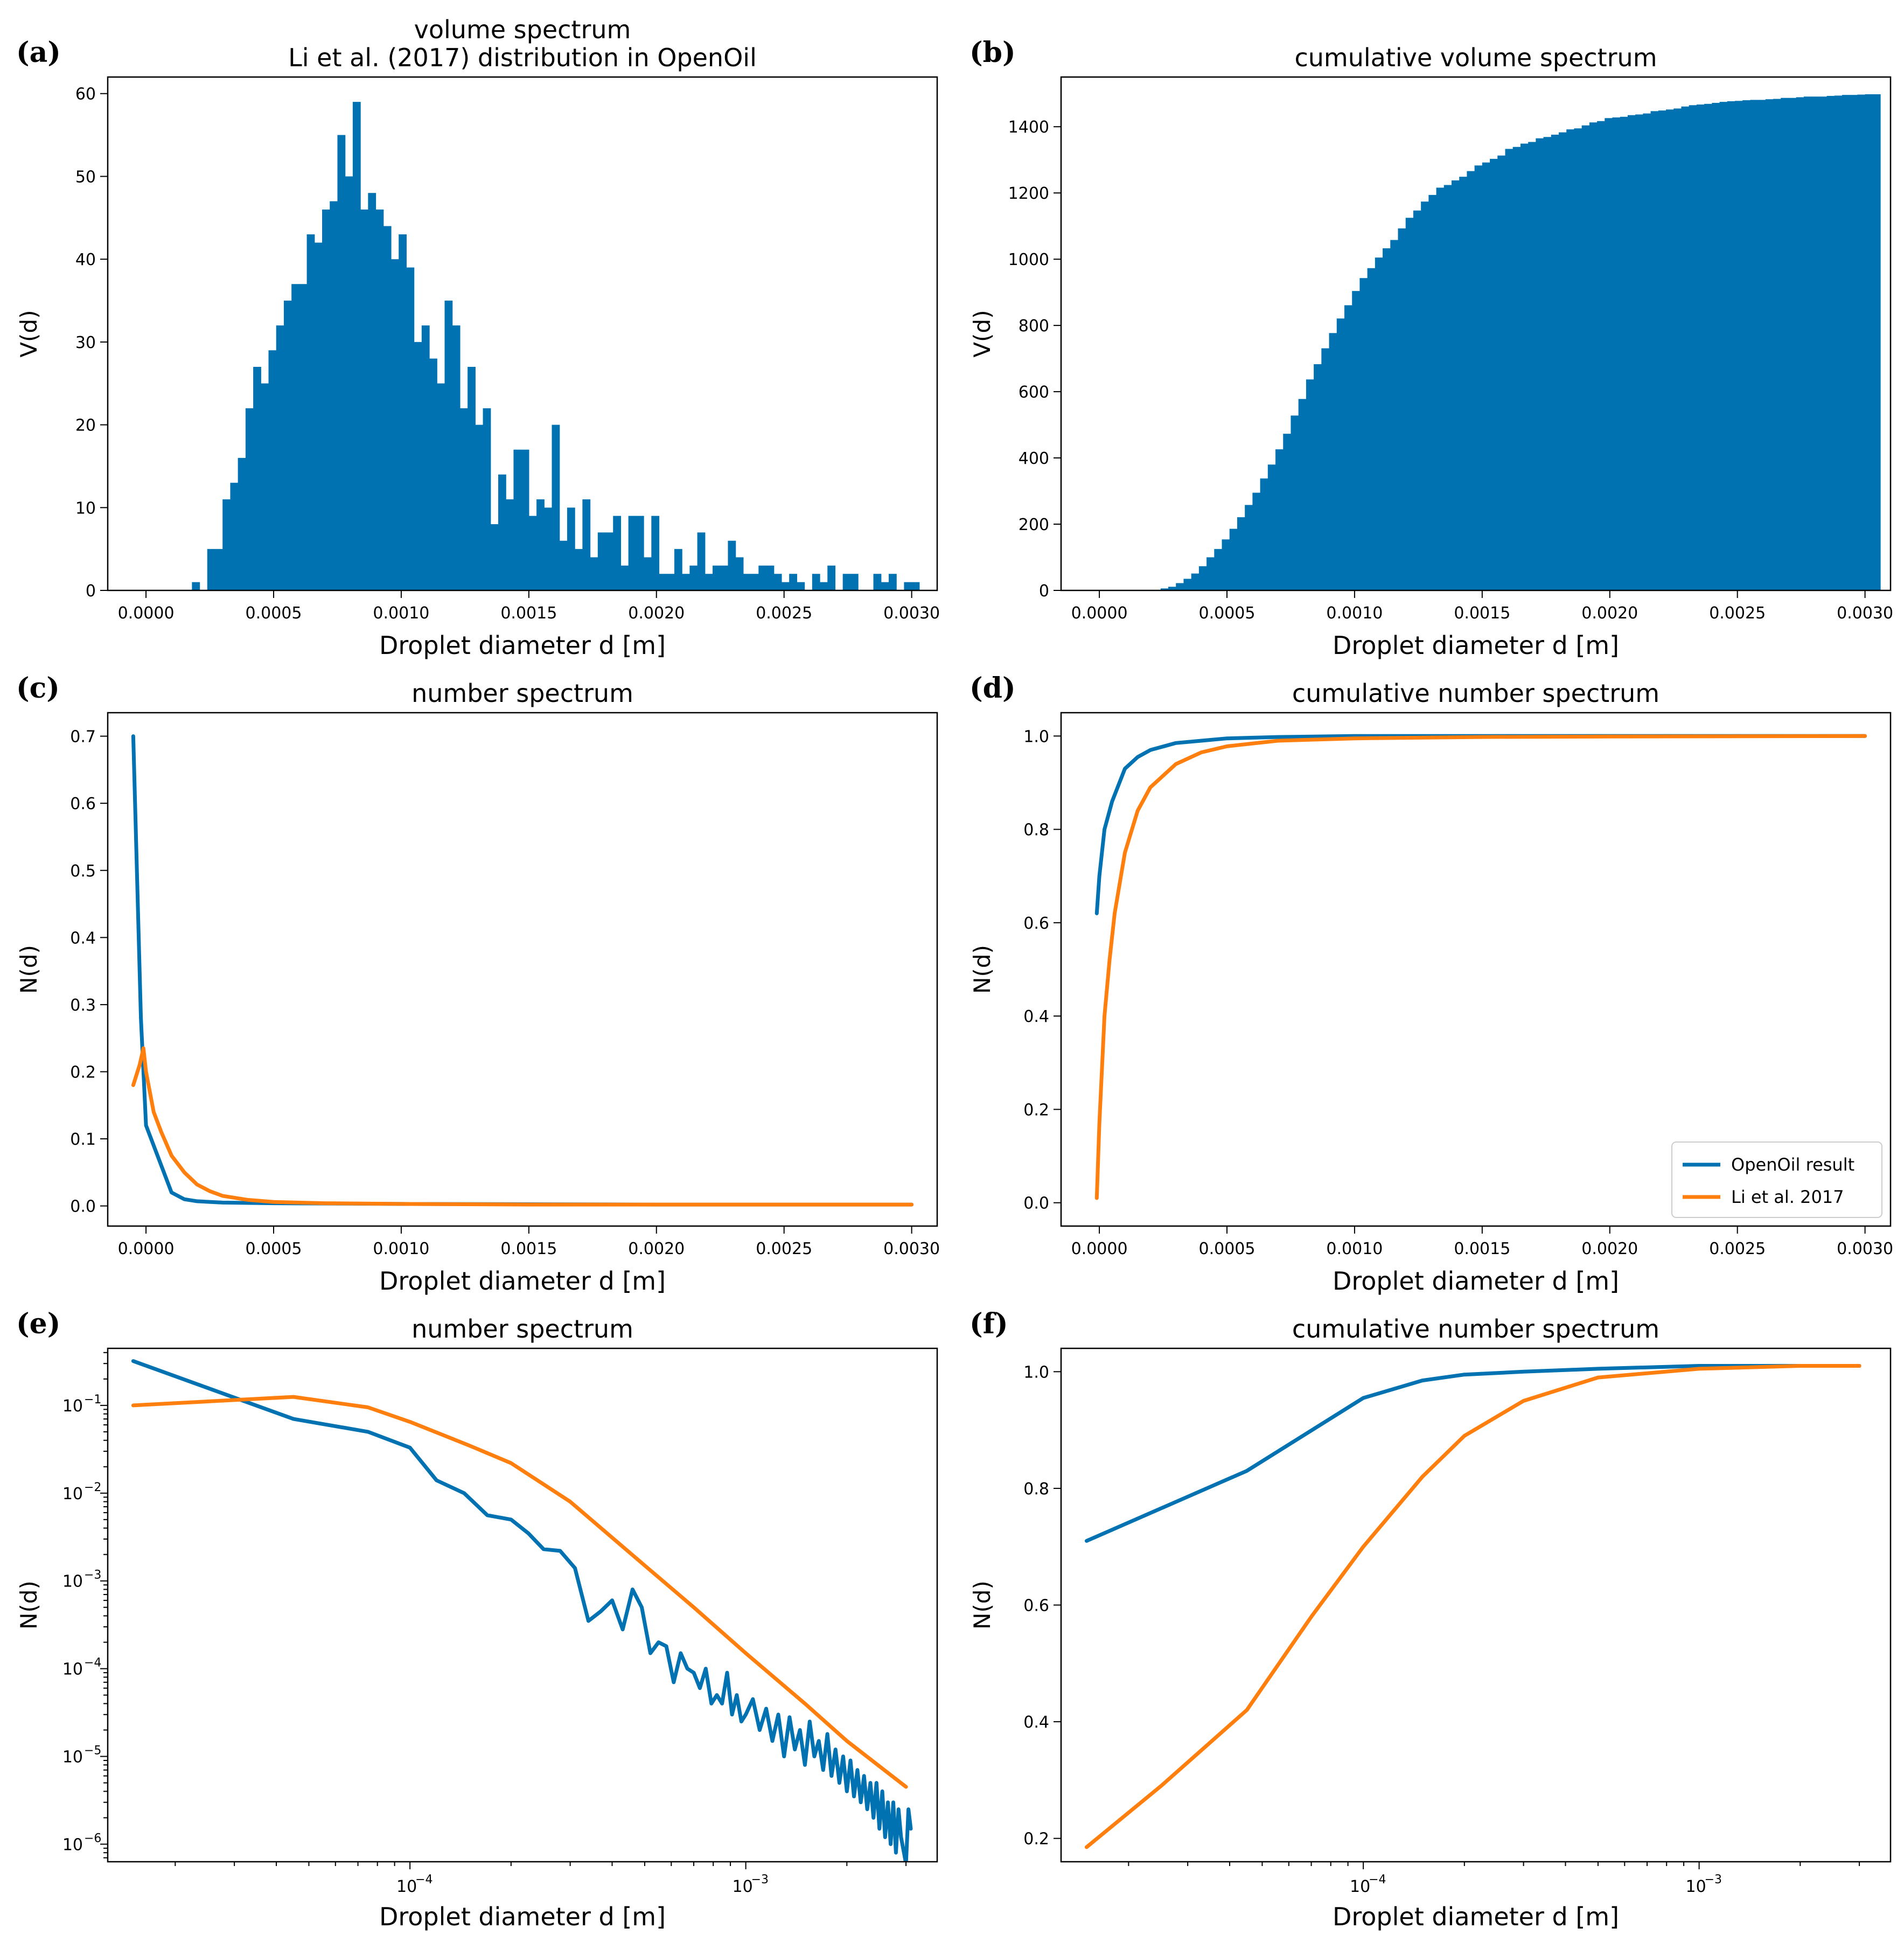  I want to click on y-tick-label: 0.2, so click(1036, 1839).